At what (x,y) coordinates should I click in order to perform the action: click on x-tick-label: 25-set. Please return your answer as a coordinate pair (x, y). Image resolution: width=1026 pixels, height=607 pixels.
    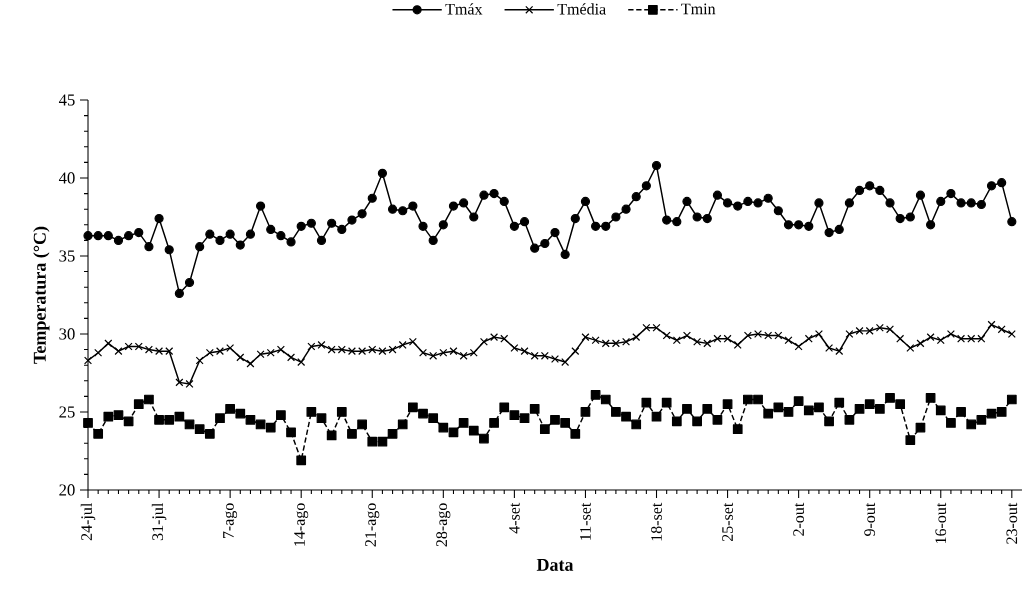
    Looking at the image, I should click on (727, 522).